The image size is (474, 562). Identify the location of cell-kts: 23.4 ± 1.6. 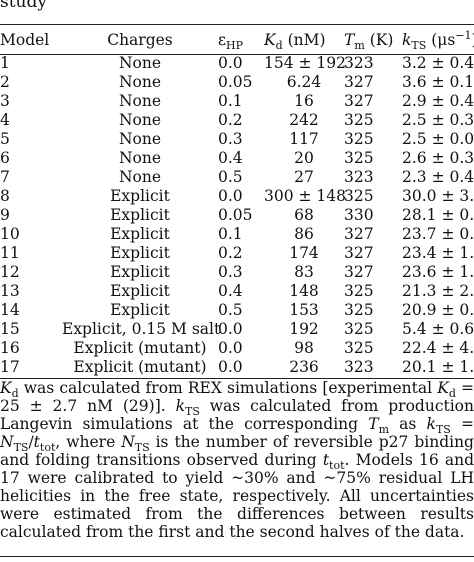
(438, 253).